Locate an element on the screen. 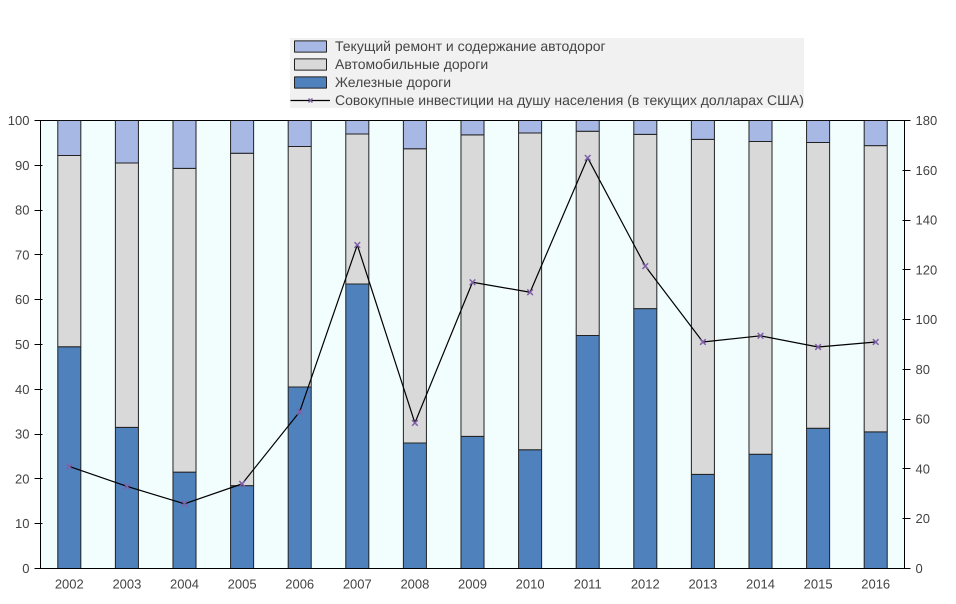 The height and width of the screenshot is (604, 956). x-tick-label: 2012 is located at coordinates (645, 584).